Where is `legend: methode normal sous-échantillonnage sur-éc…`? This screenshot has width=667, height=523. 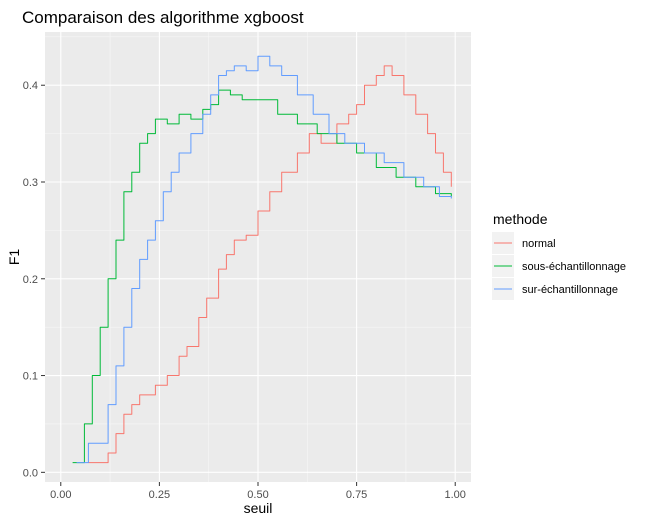 legend: methode normal sous-échantillonnage sur-éc… is located at coordinates (559, 255).